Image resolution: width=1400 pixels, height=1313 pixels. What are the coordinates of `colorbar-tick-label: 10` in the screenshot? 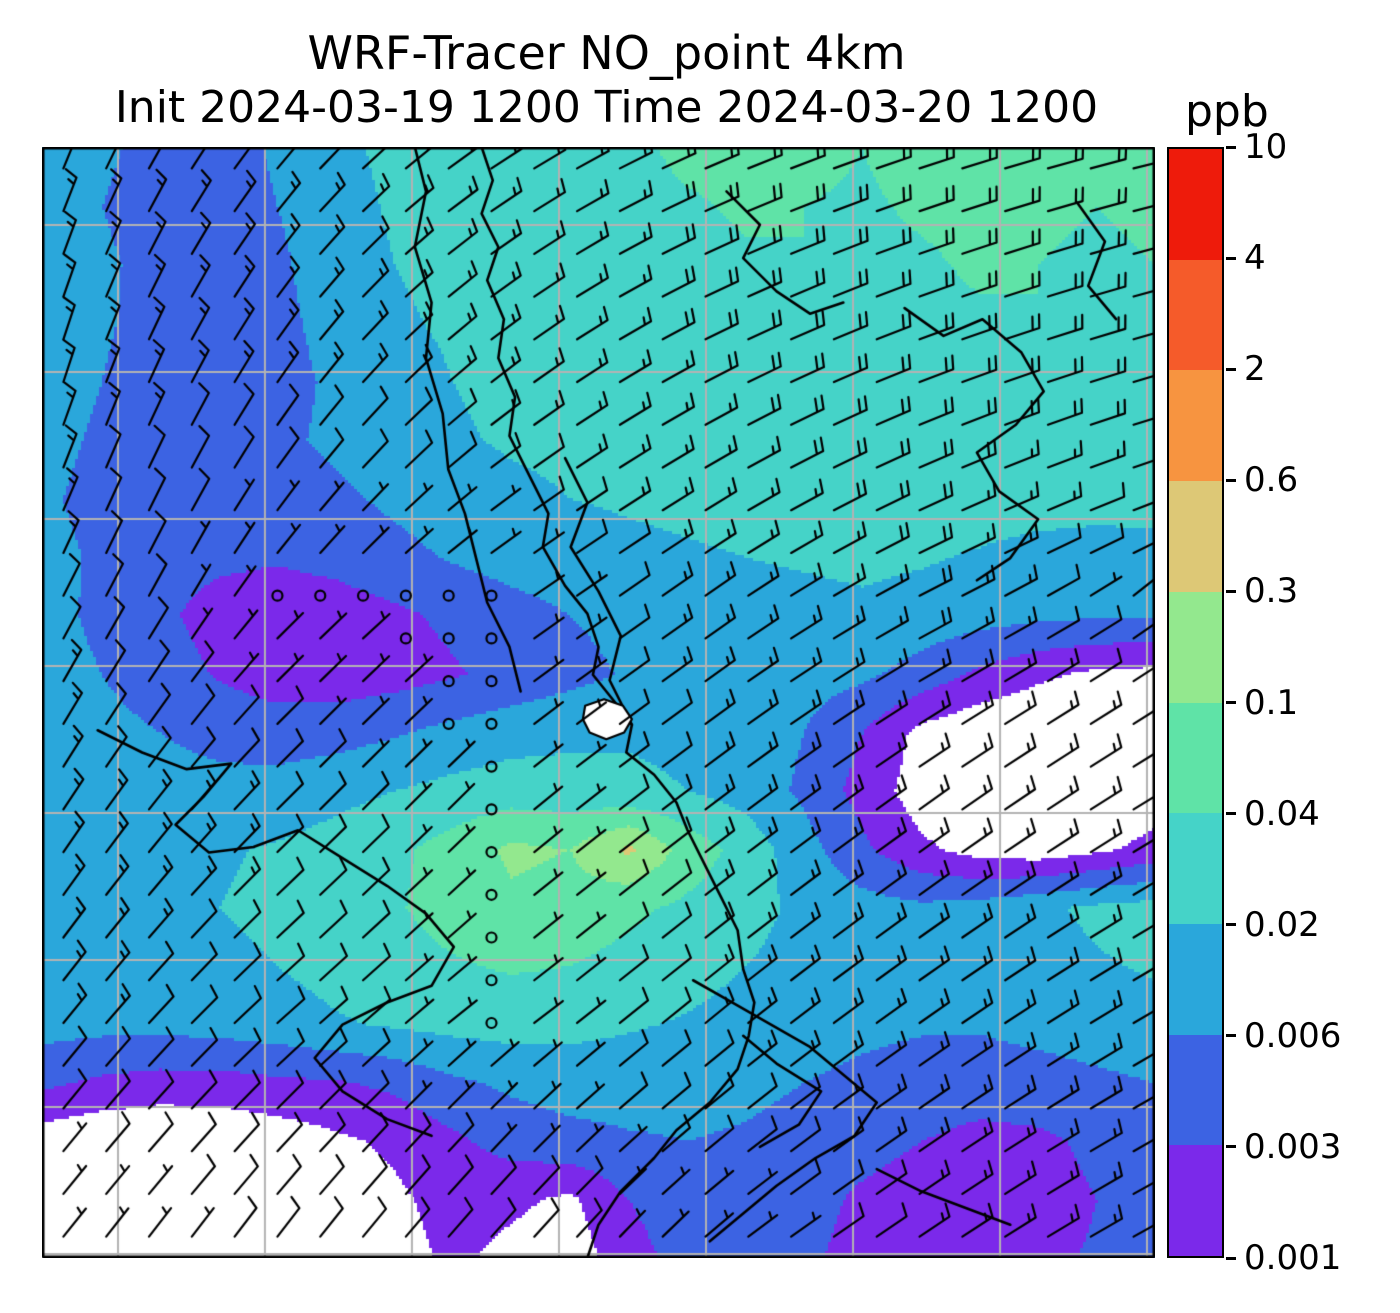 It's located at (1266, 147).